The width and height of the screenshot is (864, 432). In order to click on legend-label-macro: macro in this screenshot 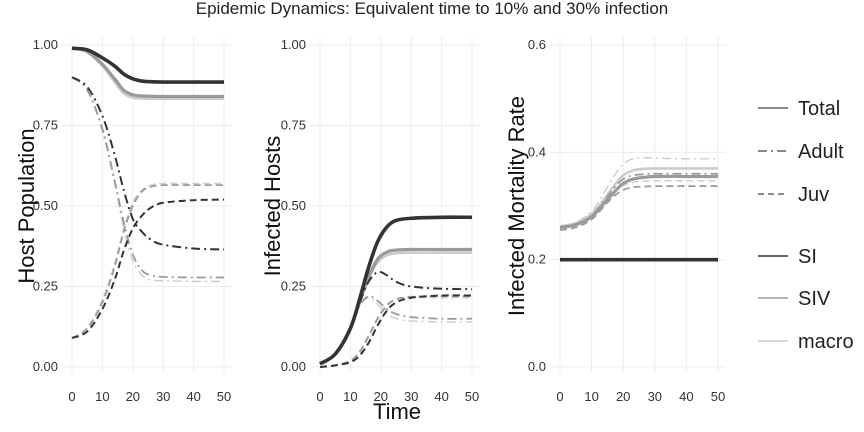, I will do `click(826, 342)`.